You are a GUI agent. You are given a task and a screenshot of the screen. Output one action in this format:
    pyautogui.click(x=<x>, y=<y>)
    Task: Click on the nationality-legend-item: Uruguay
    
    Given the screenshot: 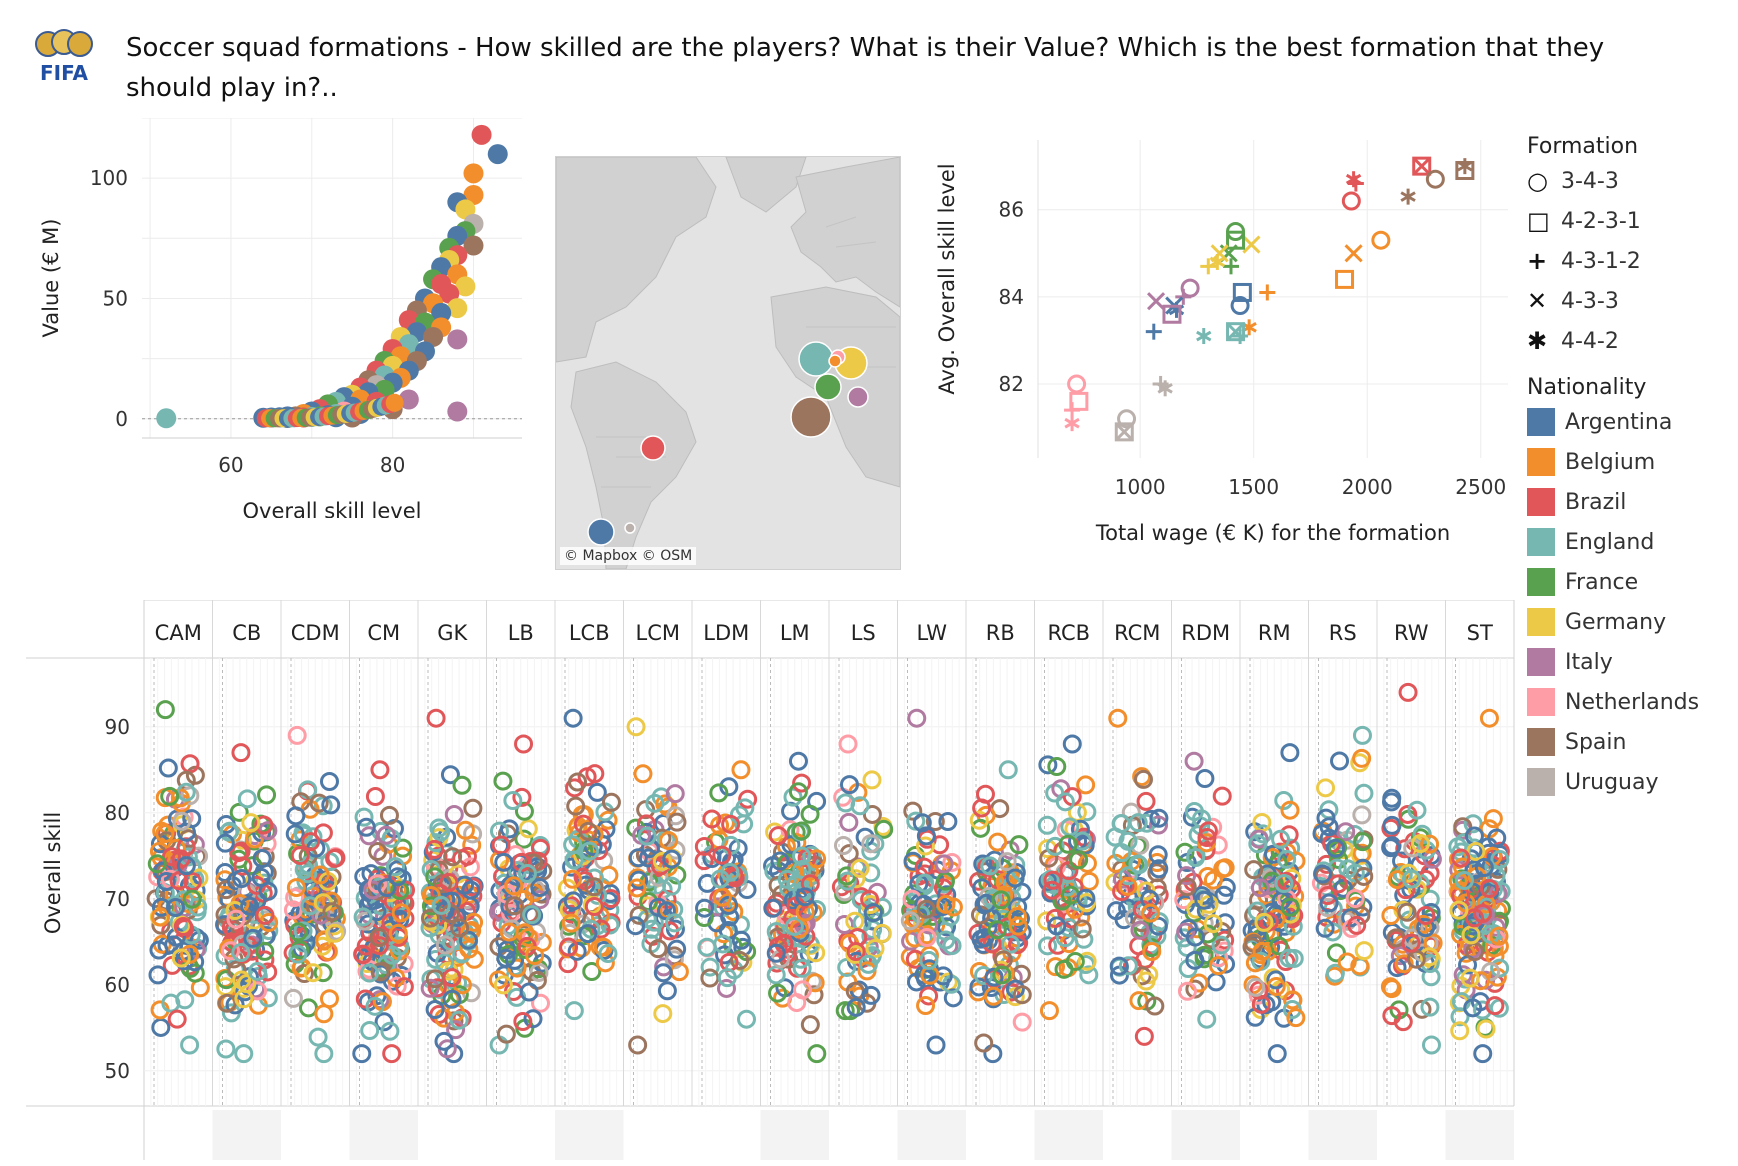 What is the action you would take?
    pyautogui.click(x=1627, y=782)
    